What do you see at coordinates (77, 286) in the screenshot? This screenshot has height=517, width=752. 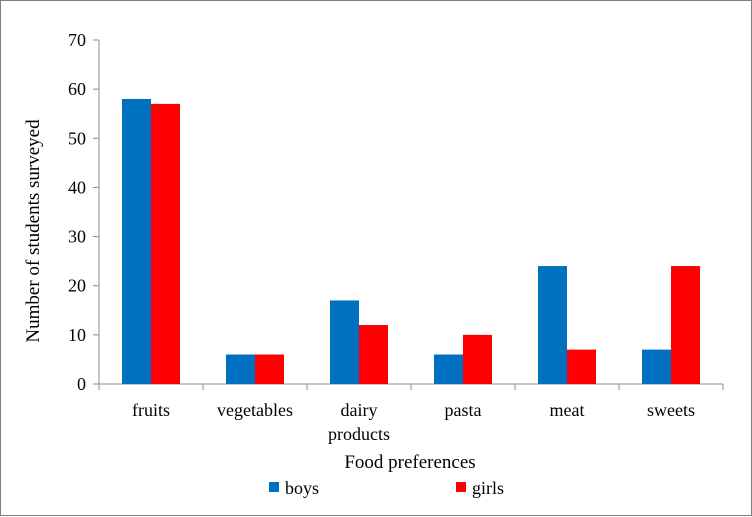 I see `y-tick-label: 20` at bounding box center [77, 286].